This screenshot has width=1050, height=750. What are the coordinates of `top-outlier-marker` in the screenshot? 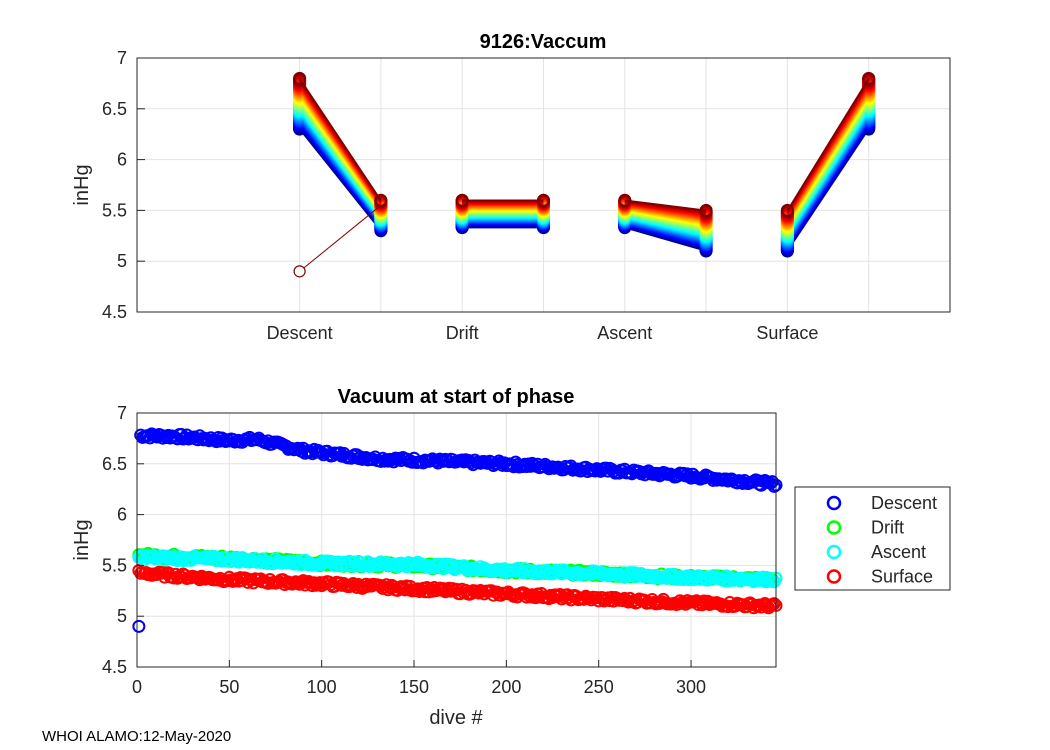 It's located at (299, 271).